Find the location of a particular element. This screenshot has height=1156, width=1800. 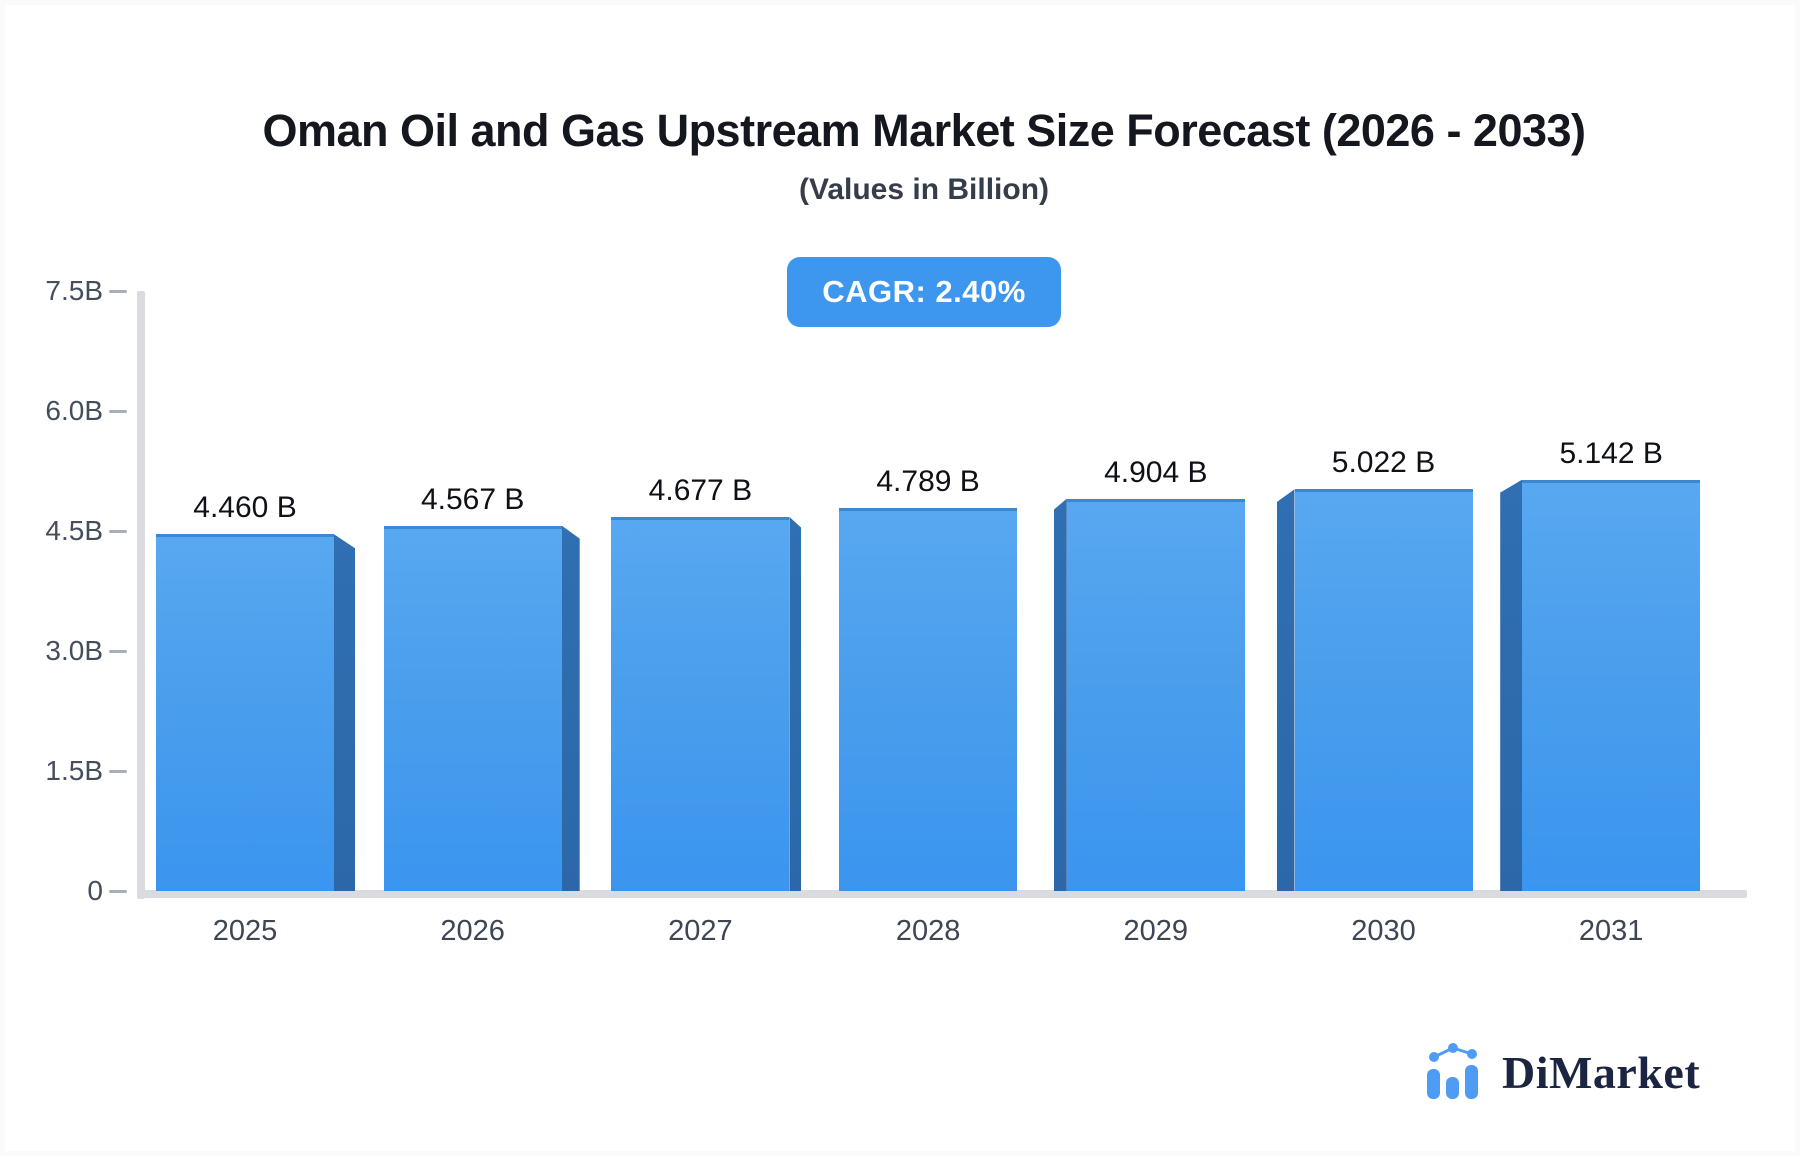

x-axis-label-2027: 2027 is located at coordinates (700, 931).